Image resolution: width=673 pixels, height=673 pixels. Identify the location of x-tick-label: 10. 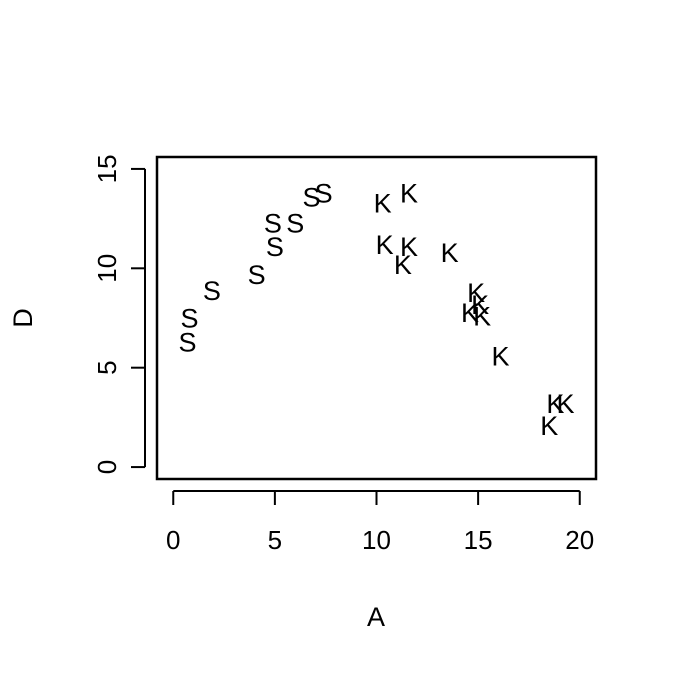
(376, 540).